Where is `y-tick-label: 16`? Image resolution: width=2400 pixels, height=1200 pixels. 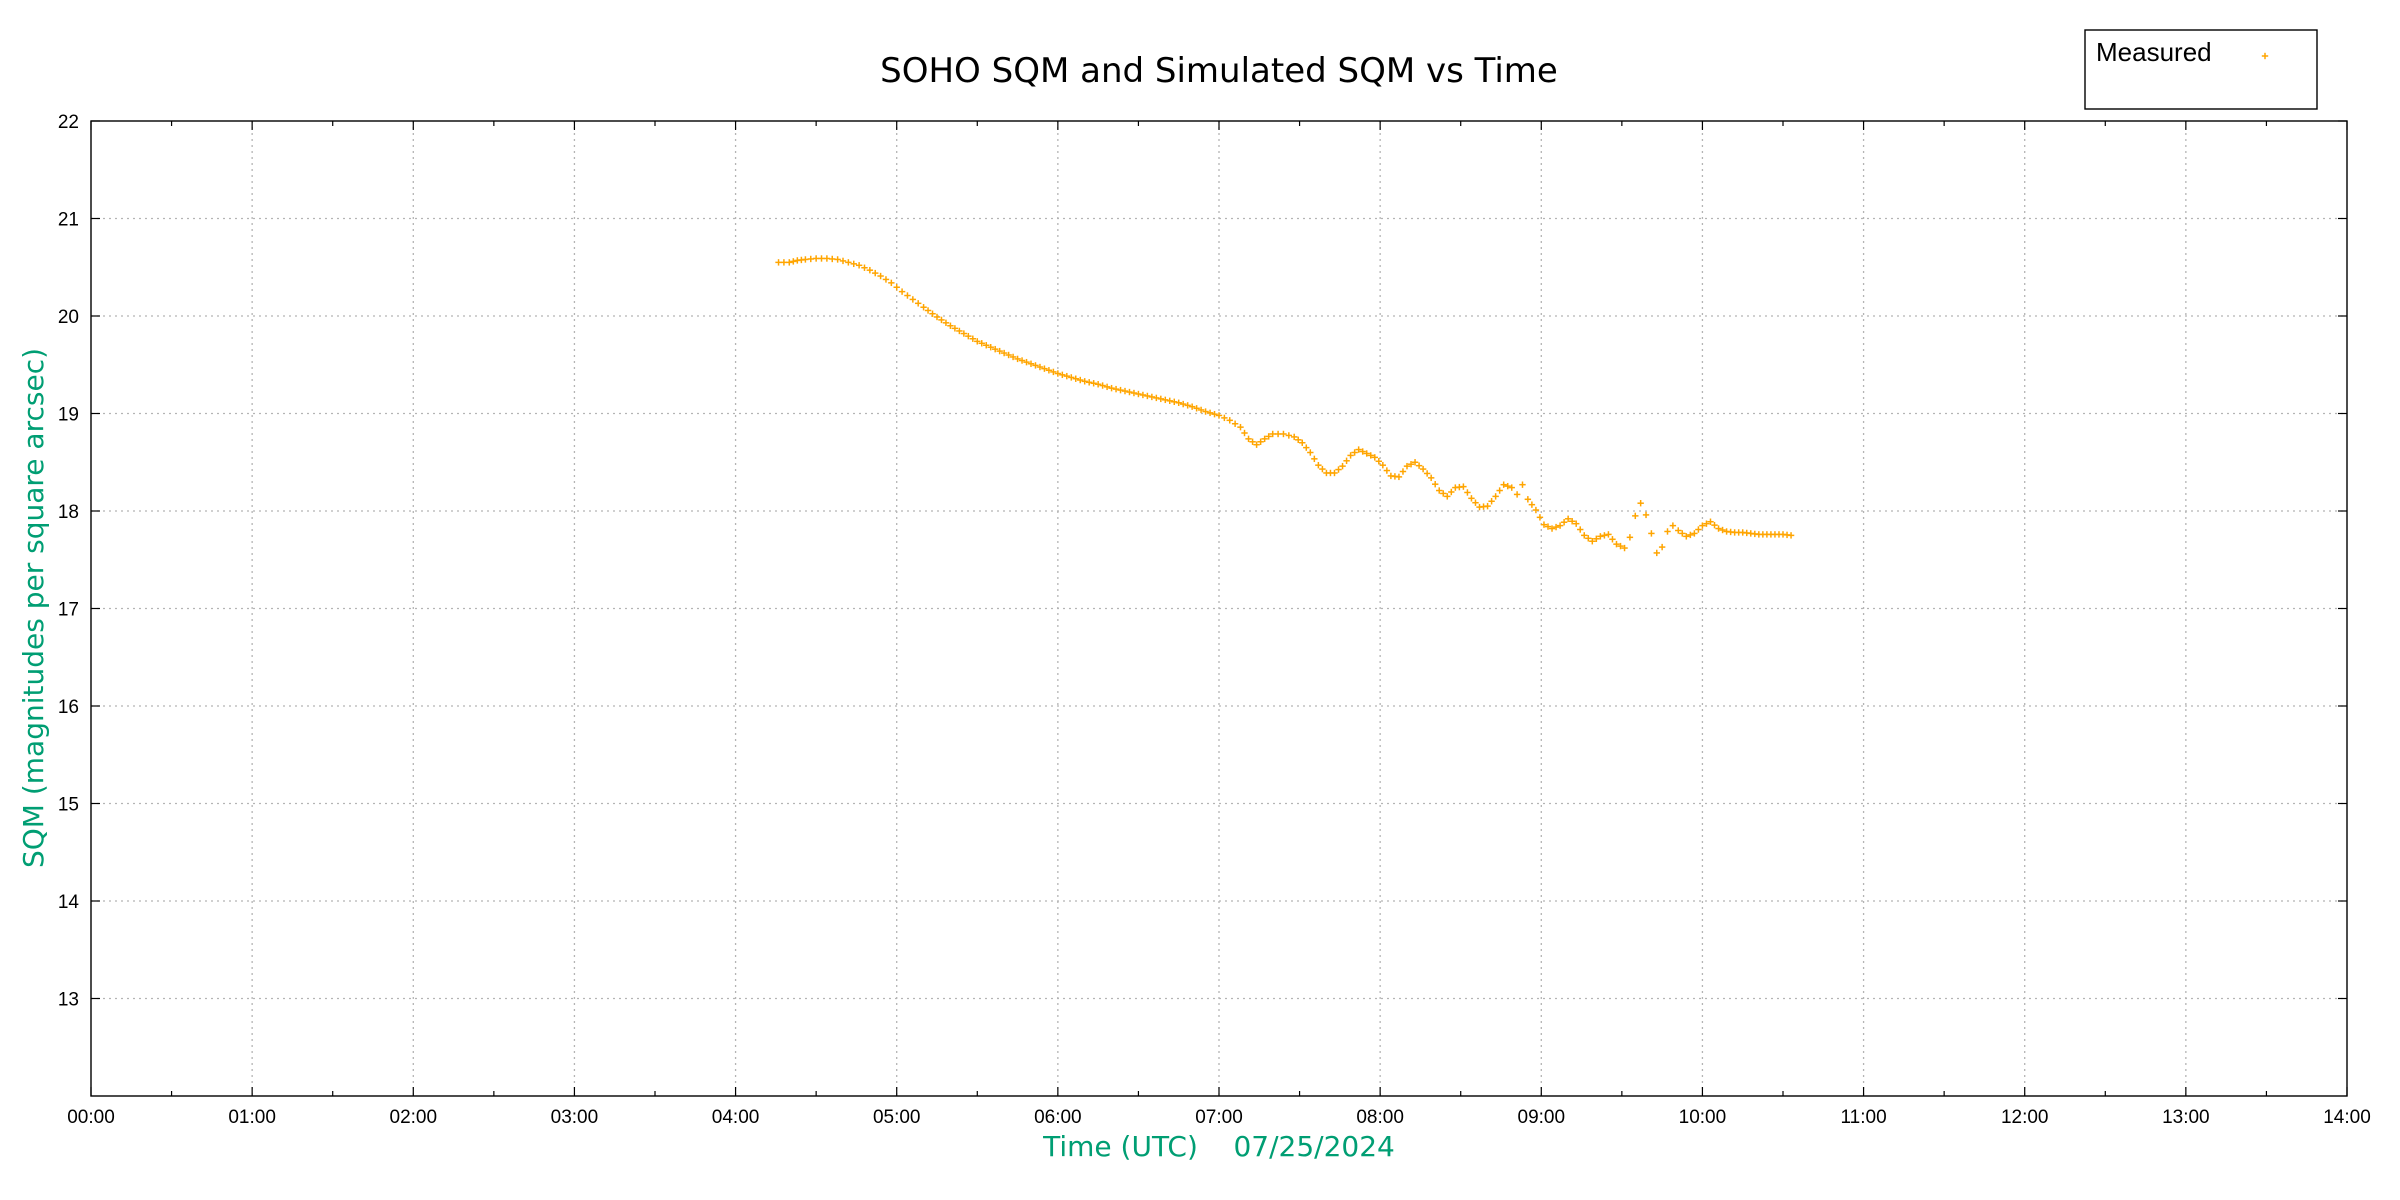 y-tick-label: 16 is located at coordinates (68, 707).